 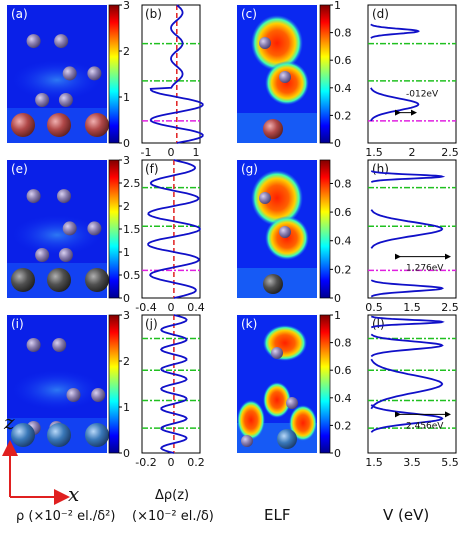 I want to click on rho-colorbar-tick-label: 0.5, so click(x=132, y=275).